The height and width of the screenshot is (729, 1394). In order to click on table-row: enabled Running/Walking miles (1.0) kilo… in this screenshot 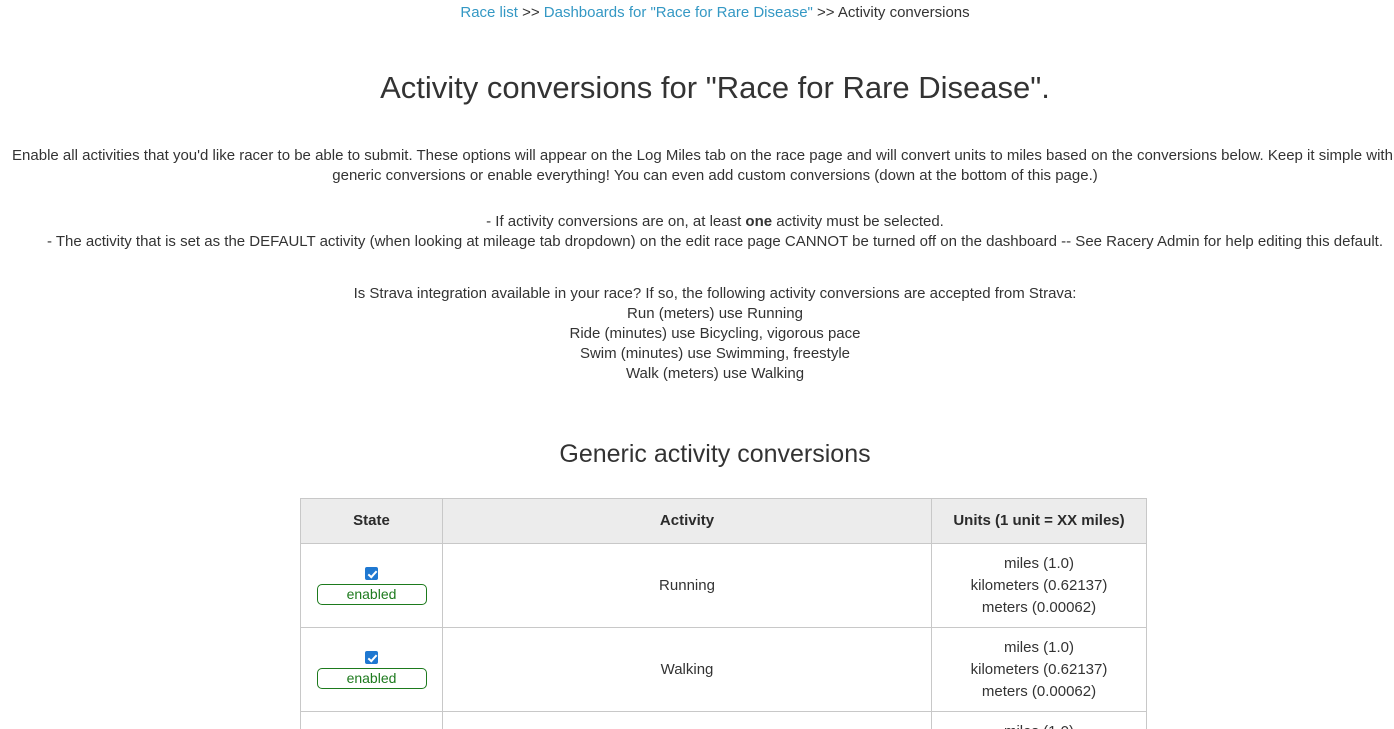, I will do `click(723, 720)`.